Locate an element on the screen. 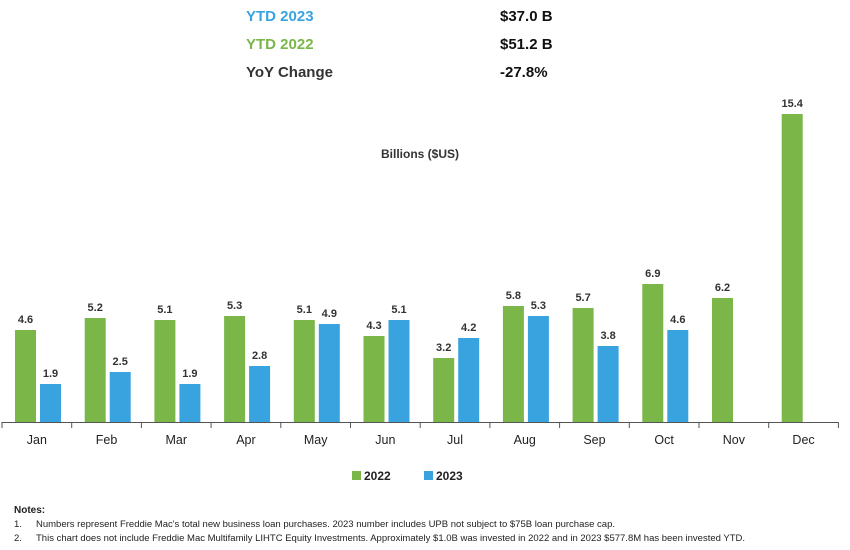 The height and width of the screenshot is (550, 850). data-label: 4.3 is located at coordinates (373, 326).